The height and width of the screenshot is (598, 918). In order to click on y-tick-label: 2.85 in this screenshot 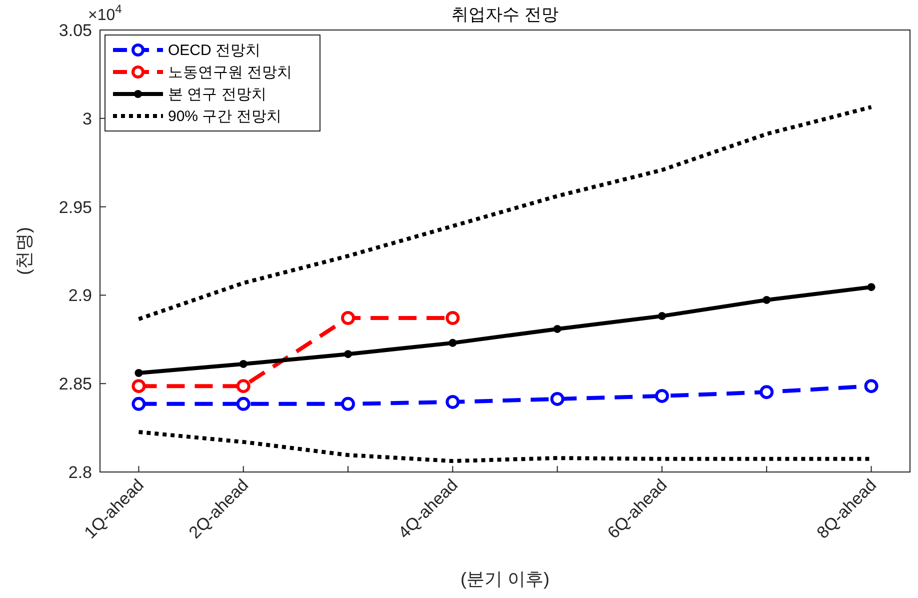, I will do `click(75, 384)`.